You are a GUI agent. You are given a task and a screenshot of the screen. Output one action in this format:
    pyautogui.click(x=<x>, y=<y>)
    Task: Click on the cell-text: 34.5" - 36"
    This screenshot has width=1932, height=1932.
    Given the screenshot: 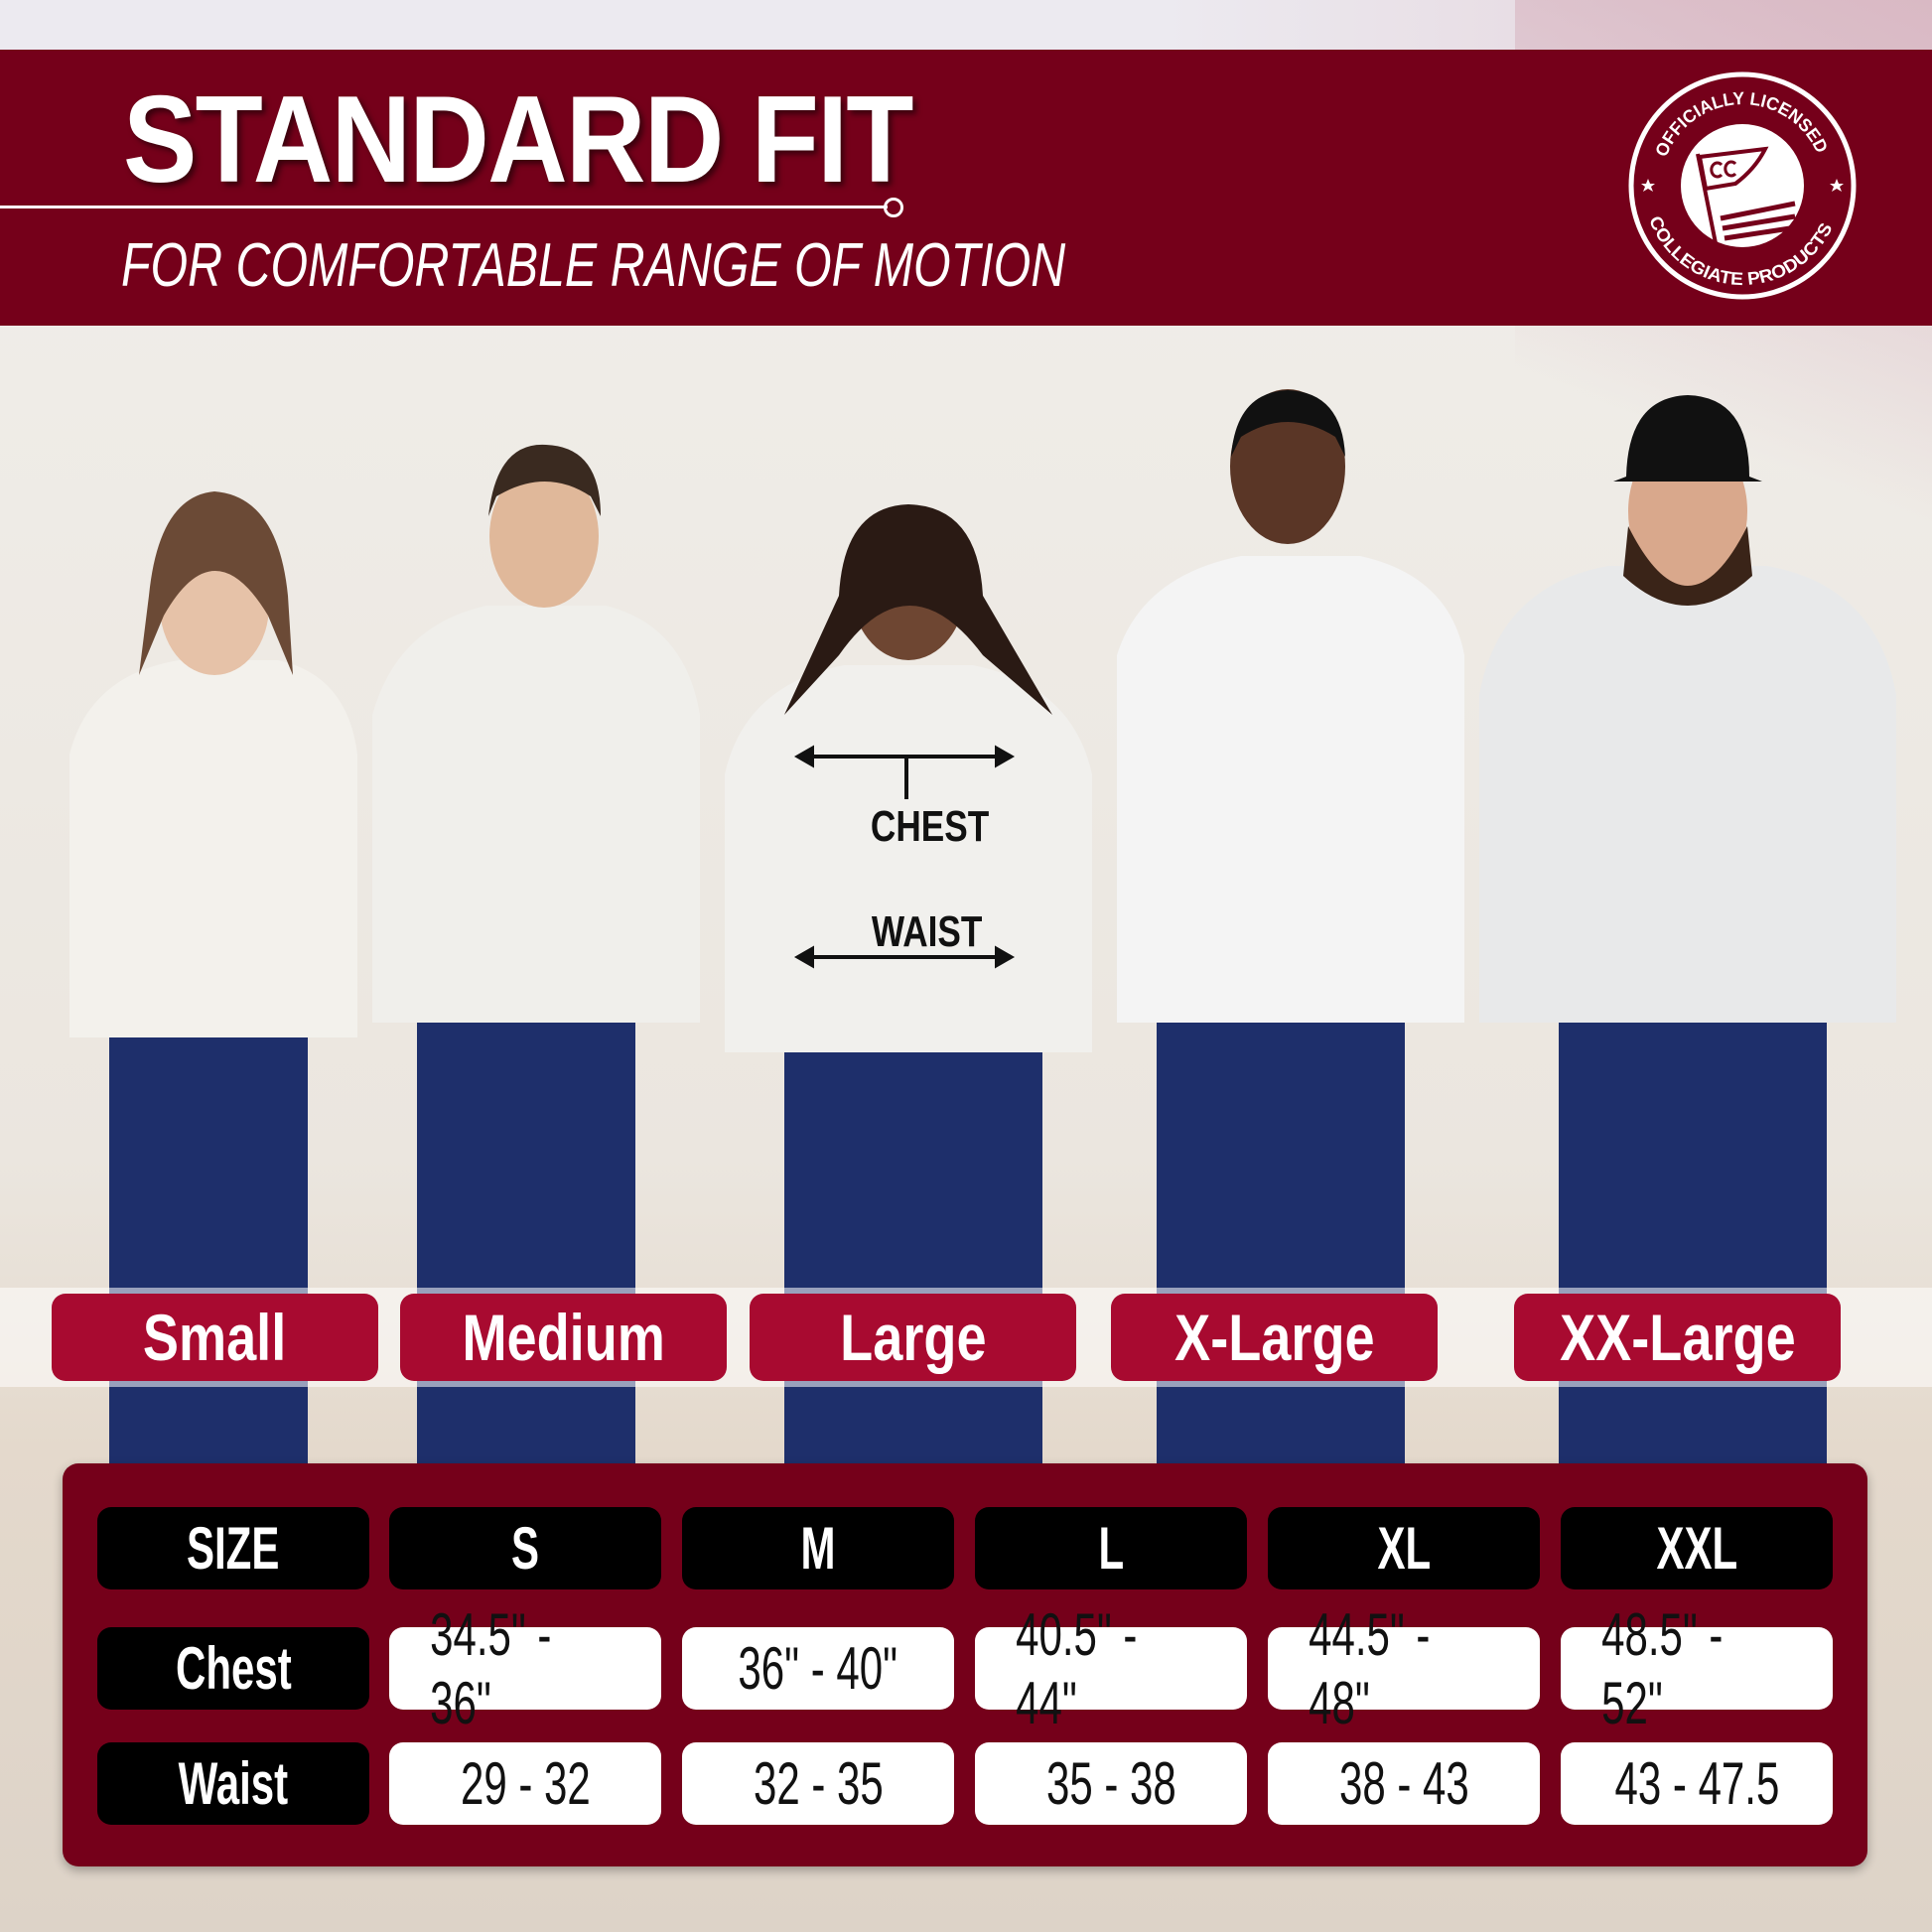 What is the action you would take?
    pyautogui.click(x=491, y=1668)
    